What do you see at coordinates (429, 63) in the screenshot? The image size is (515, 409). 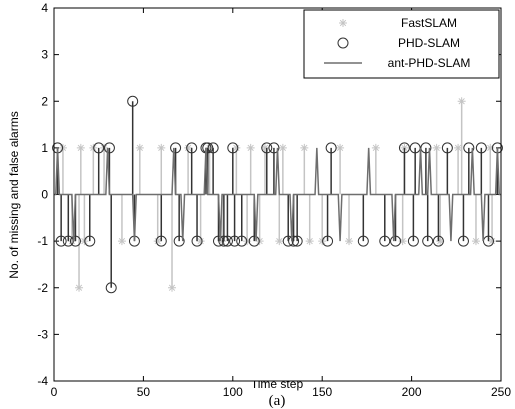 I see `legend-label: ant-PHD-SLAM` at bounding box center [429, 63].